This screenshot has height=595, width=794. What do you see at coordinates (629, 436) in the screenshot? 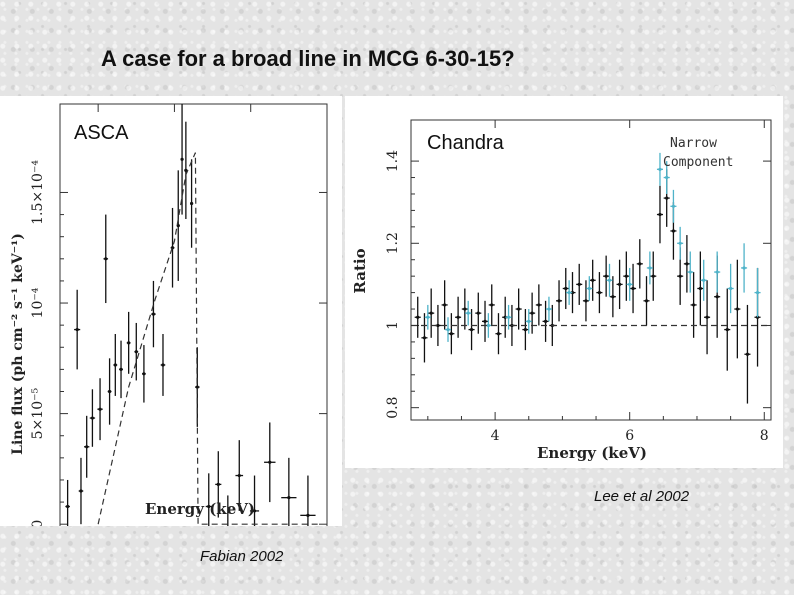
I see `chandra-x-tick-label: 6` at bounding box center [629, 436].